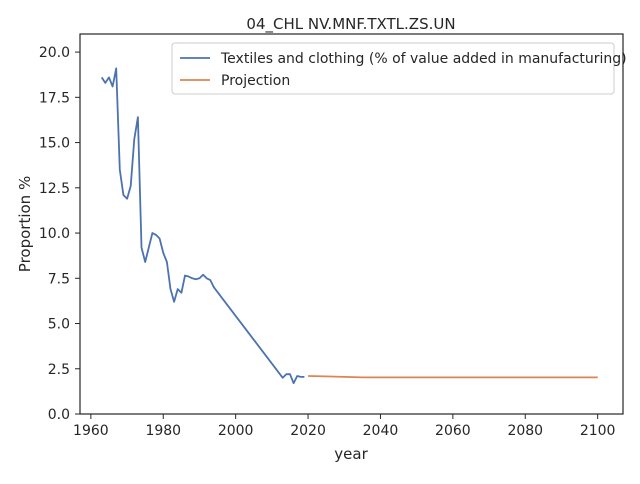  What do you see at coordinates (91, 431) in the screenshot?
I see `x-tick-label: 1960` at bounding box center [91, 431].